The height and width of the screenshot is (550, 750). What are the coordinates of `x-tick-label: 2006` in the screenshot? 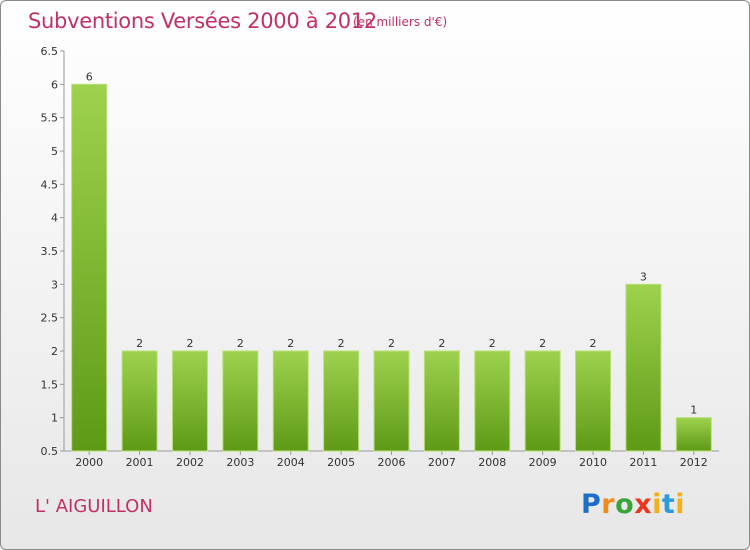 It's located at (392, 462).